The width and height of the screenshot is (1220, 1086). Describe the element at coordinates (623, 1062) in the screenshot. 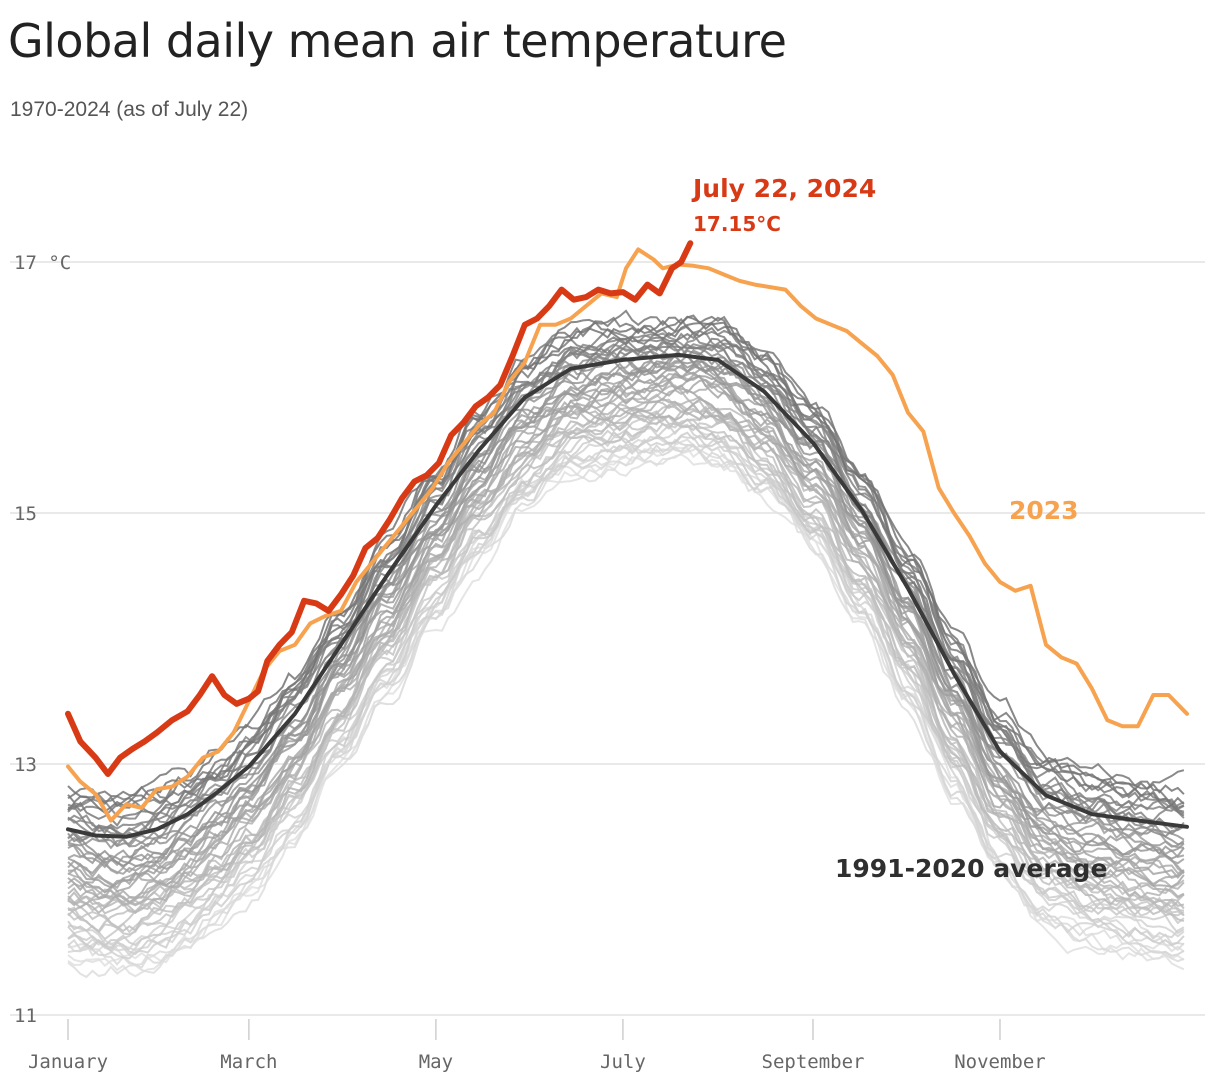

I see `x-tick-label-july: July` at that location.